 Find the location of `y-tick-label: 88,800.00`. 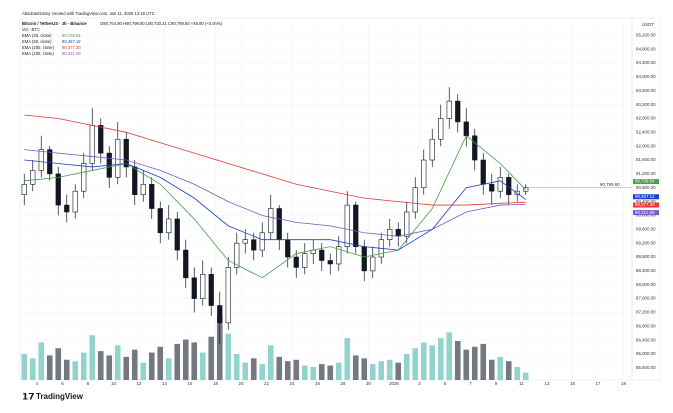

y-tick-label: 88,800.00 is located at coordinates (646, 256).